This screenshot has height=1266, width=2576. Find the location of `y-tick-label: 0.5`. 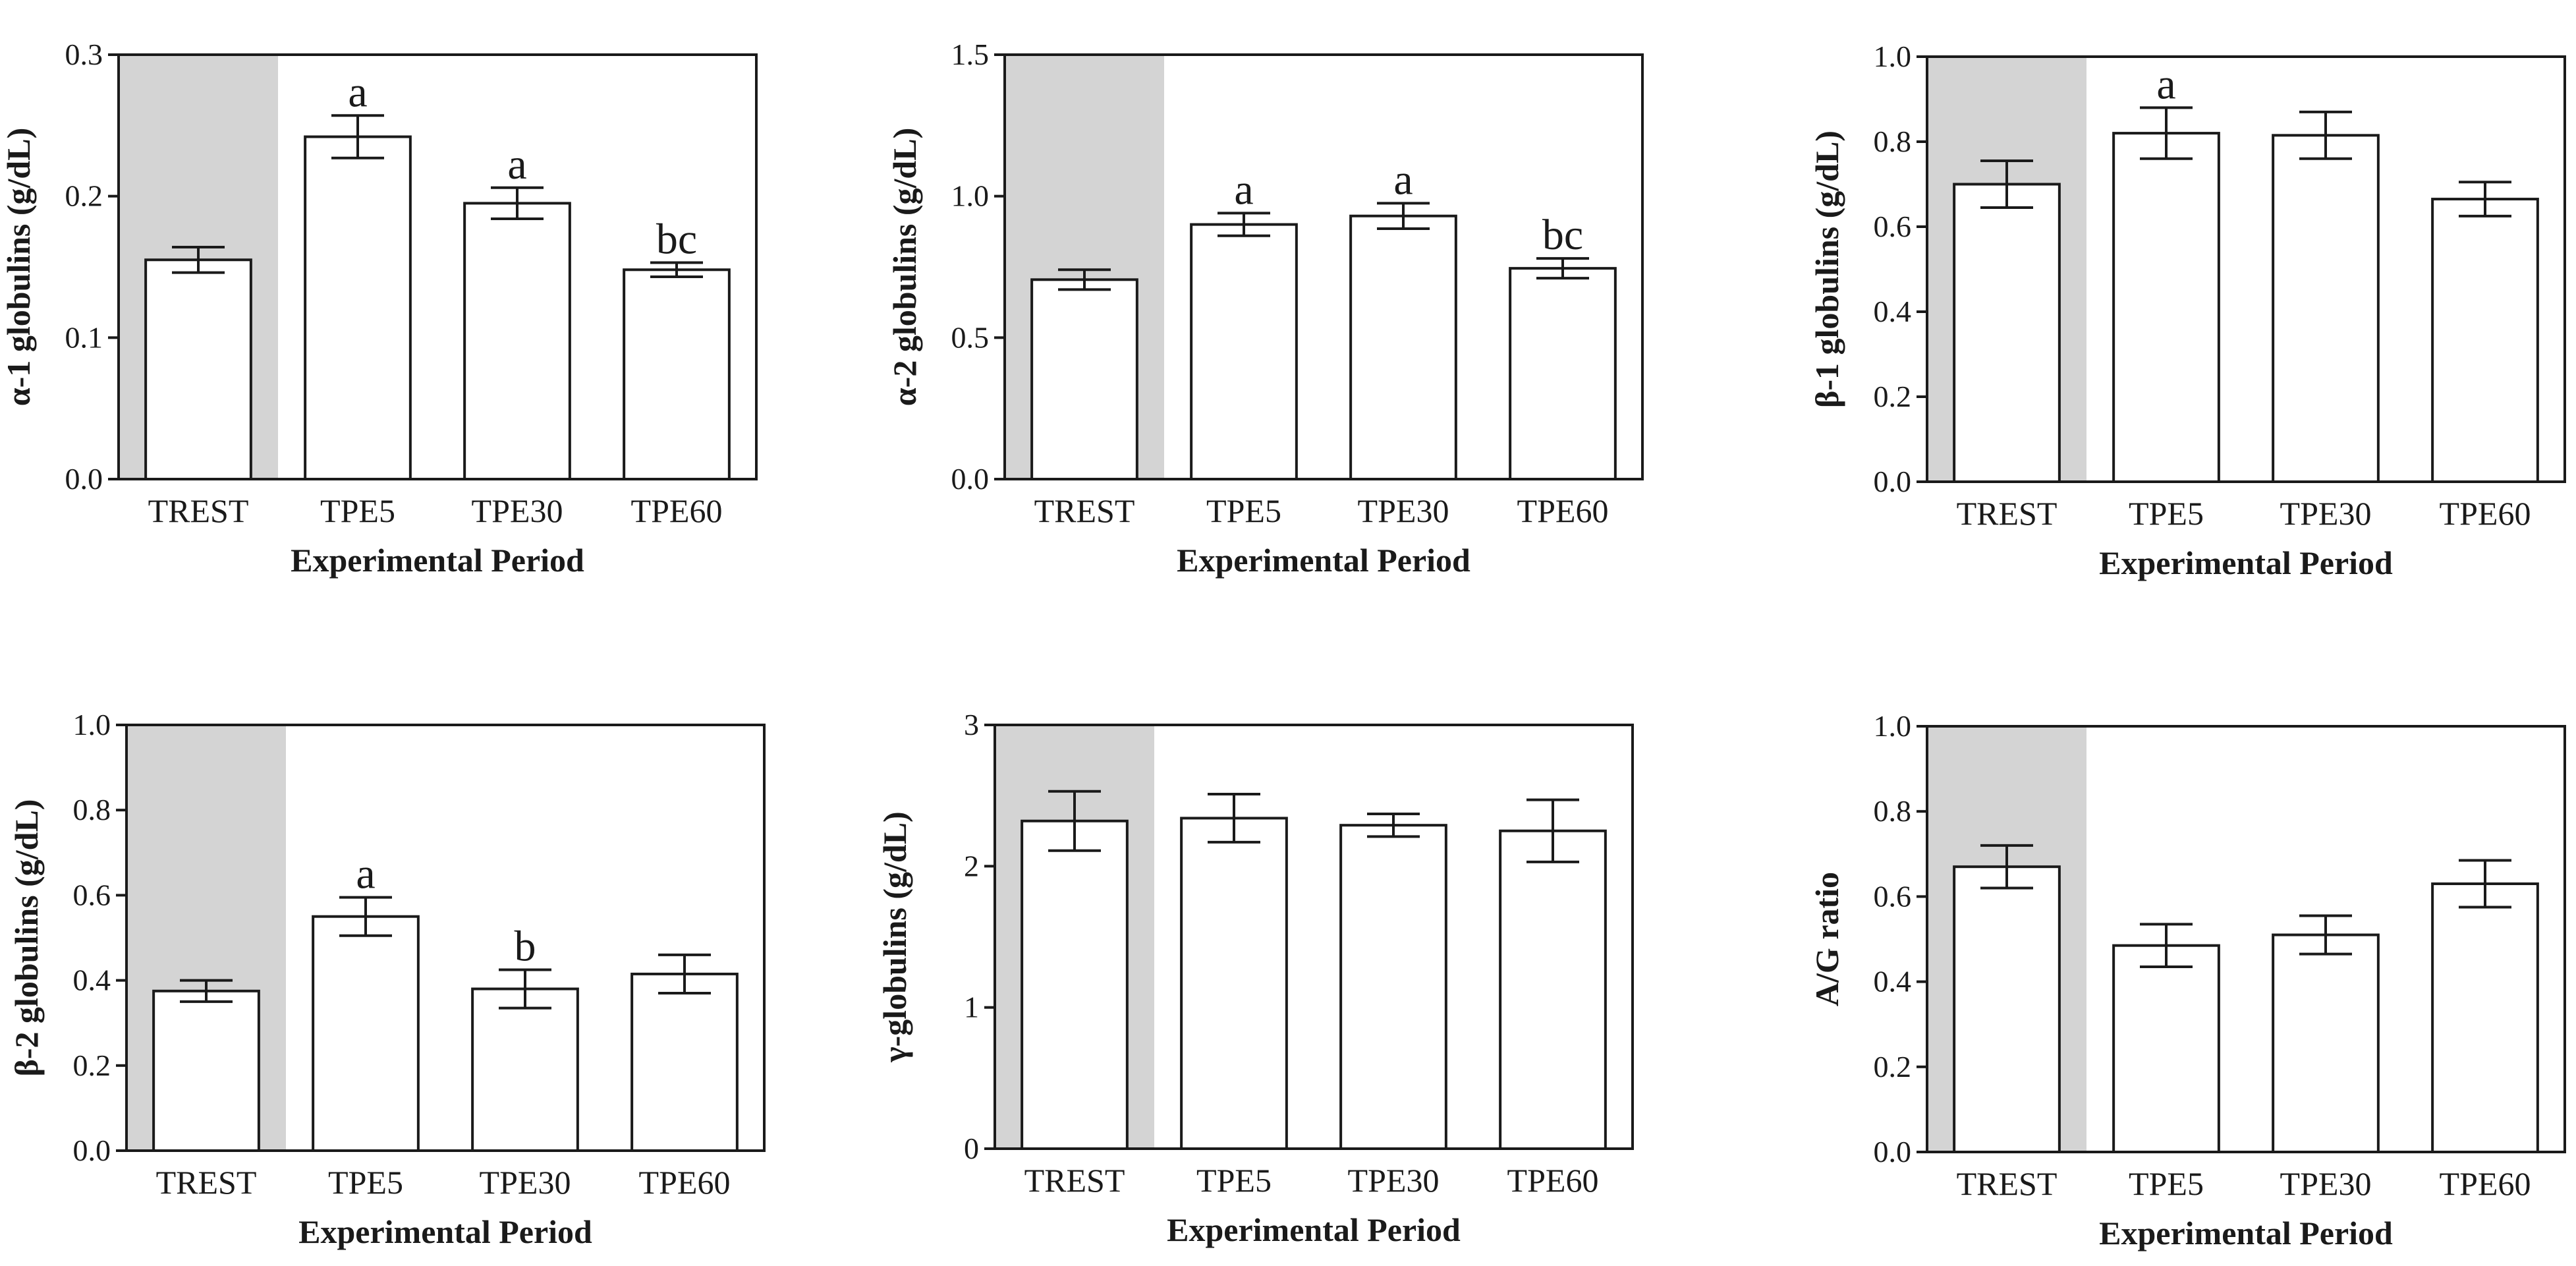

y-tick-label: 0.5 is located at coordinates (970, 337).